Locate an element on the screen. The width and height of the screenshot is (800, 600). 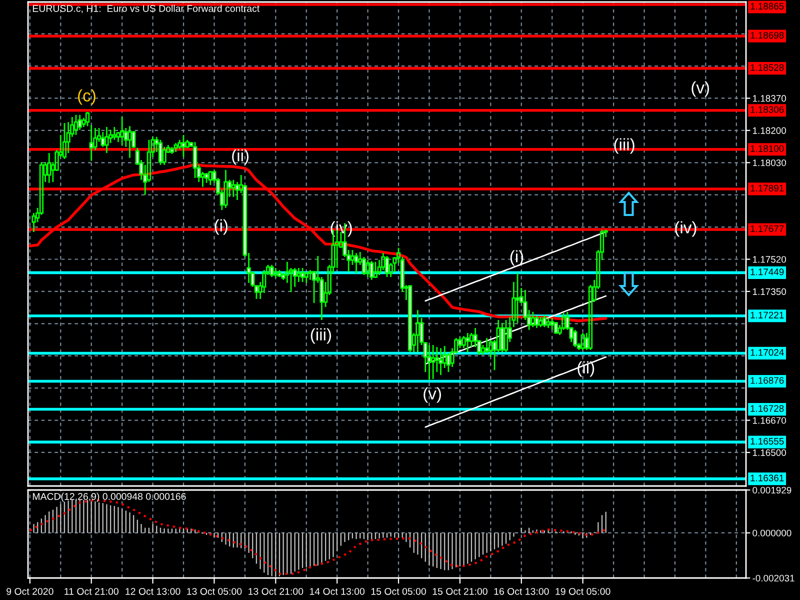
y-tick-label: -0.002031 is located at coordinates (773, 578).